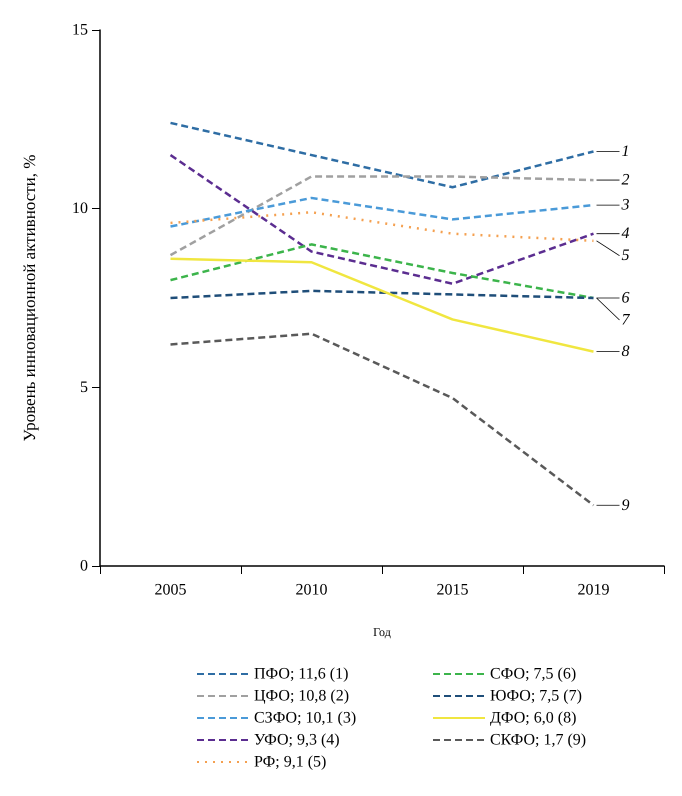 The image size is (682, 796). Describe the element at coordinates (170, 590) in the screenshot. I see `x-tick-label: 2005` at that location.